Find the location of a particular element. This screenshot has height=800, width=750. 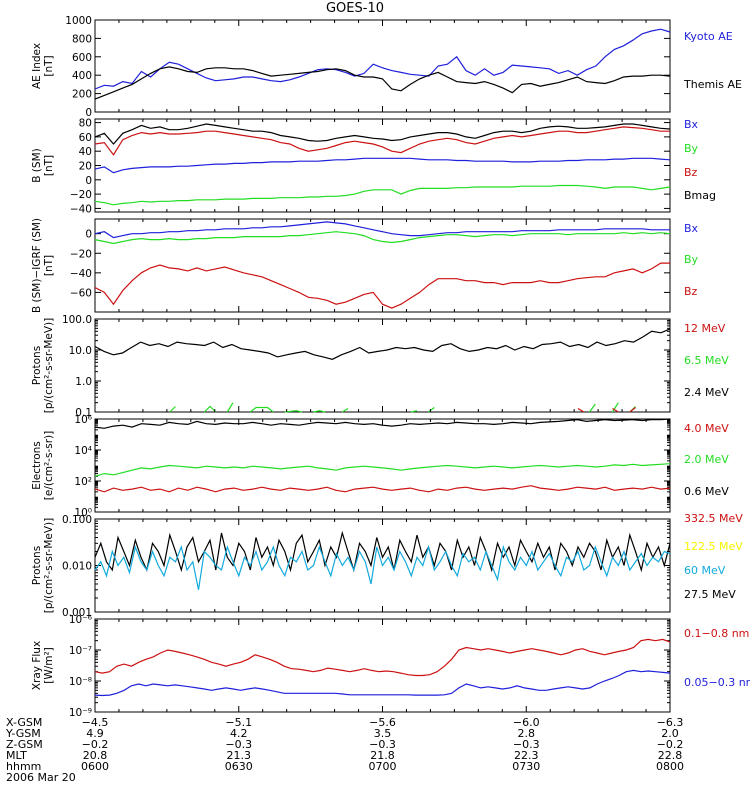

axis-value: 20.8 is located at coordinates (95, 755).